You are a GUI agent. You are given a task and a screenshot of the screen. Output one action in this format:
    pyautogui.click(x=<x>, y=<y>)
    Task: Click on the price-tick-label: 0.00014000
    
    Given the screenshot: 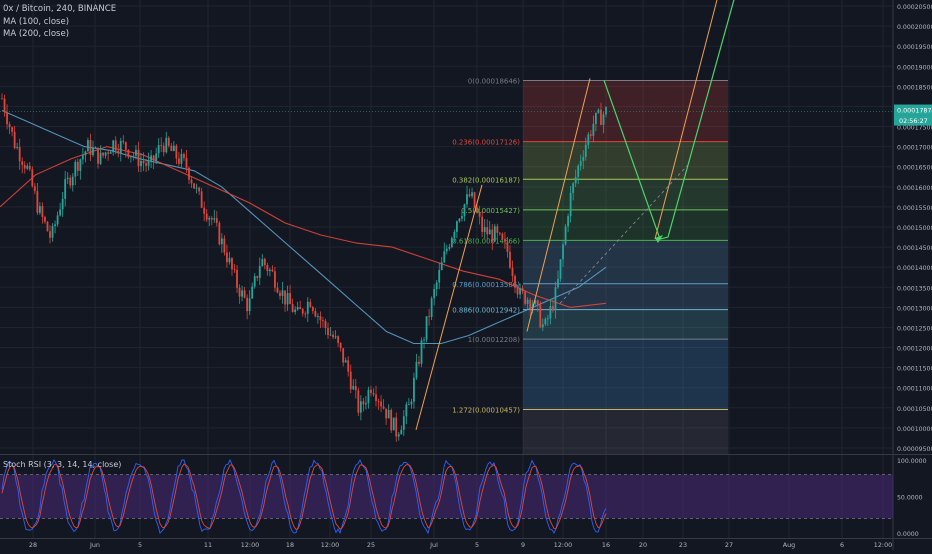 What is the action you would take?
    pyautogui.click(x=914, y=268)
    